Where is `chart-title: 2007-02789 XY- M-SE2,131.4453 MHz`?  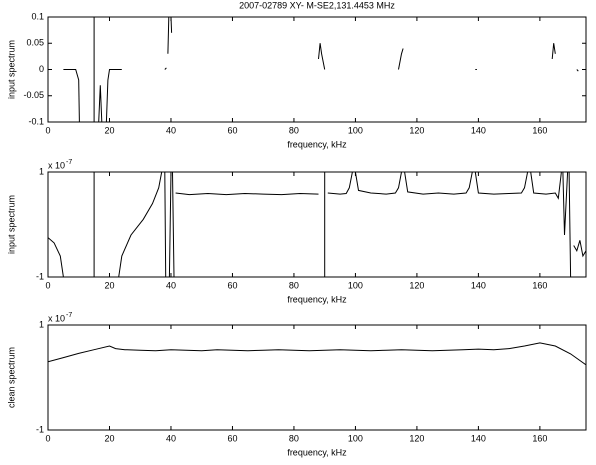
chart-title: 2007-02789 XY- M-SE2,131.4453 MHz is located at coordinates (317, 5).